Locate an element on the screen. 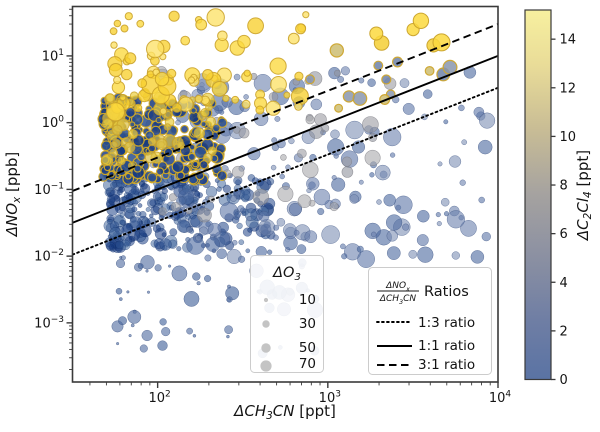 The image size is (600, 432). size-legend-title: ΔO3 is located at coordinates (286, 274).